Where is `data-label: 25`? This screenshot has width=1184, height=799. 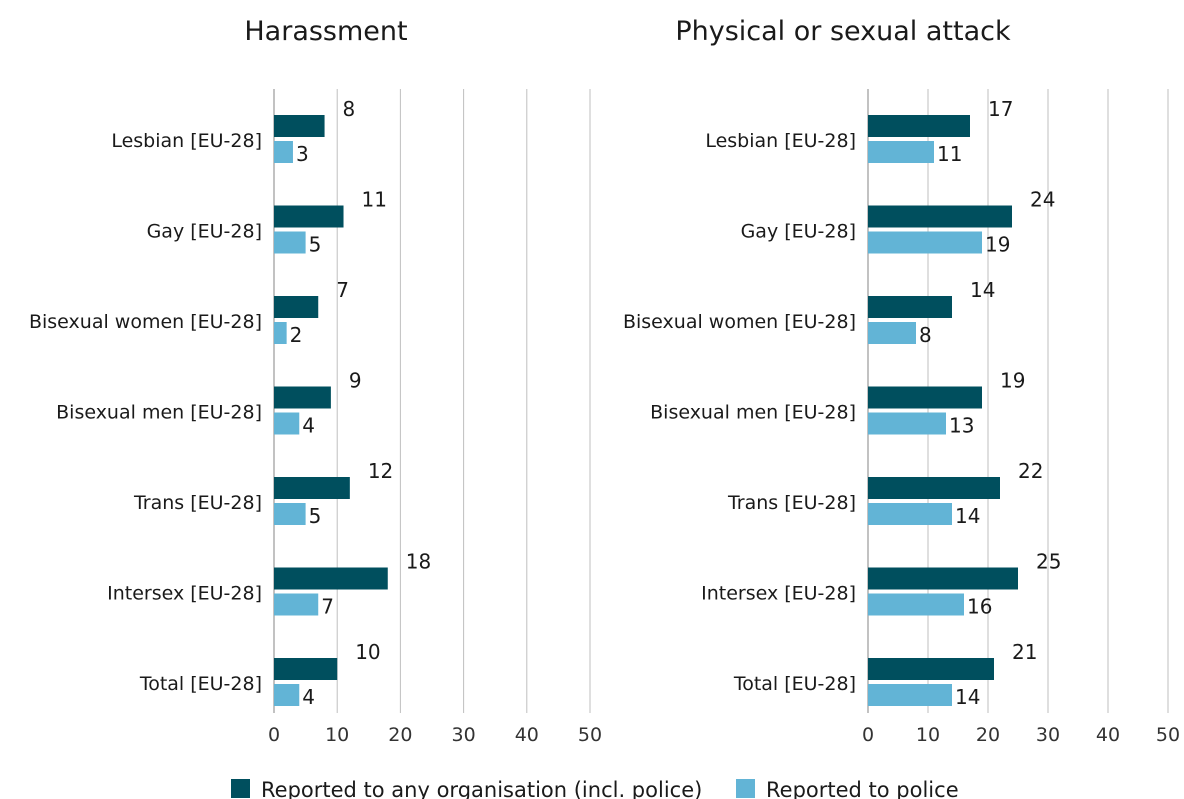
data-label: 25 is located at coordinates (1048, 562).